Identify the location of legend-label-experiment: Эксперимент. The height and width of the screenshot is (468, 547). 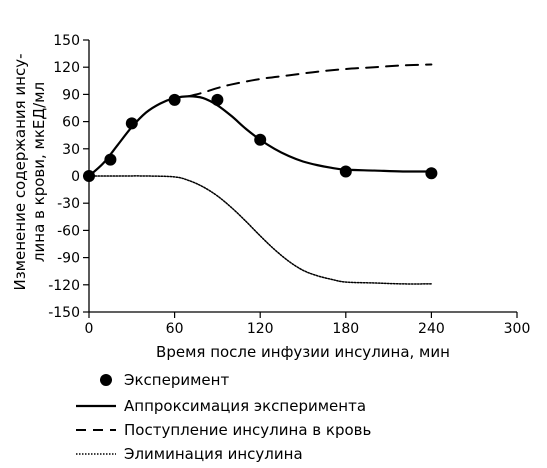
(176, 380).